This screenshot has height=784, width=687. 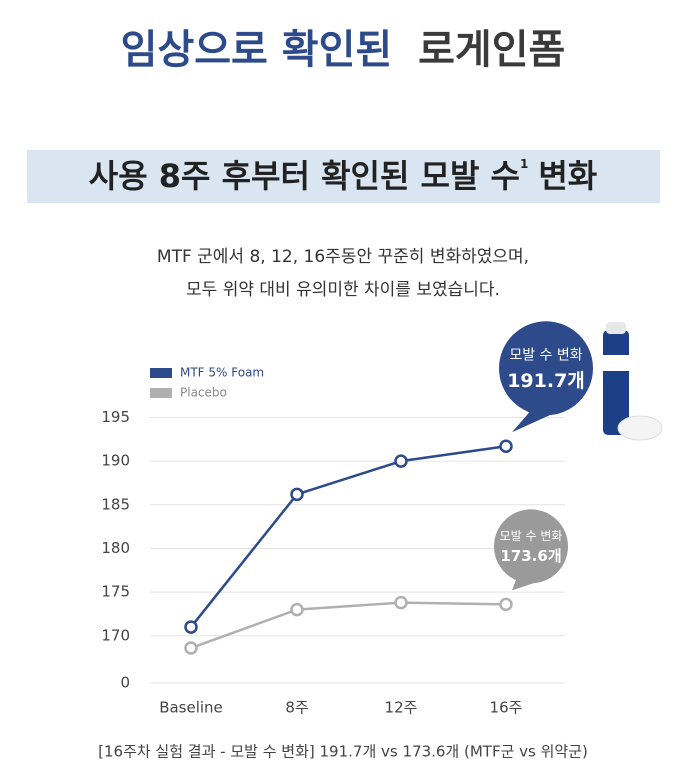 What do you see at coordinates (115, 504) in the screenshot?
I see `y-tick-label: 185` at bounding box center [115, 504].